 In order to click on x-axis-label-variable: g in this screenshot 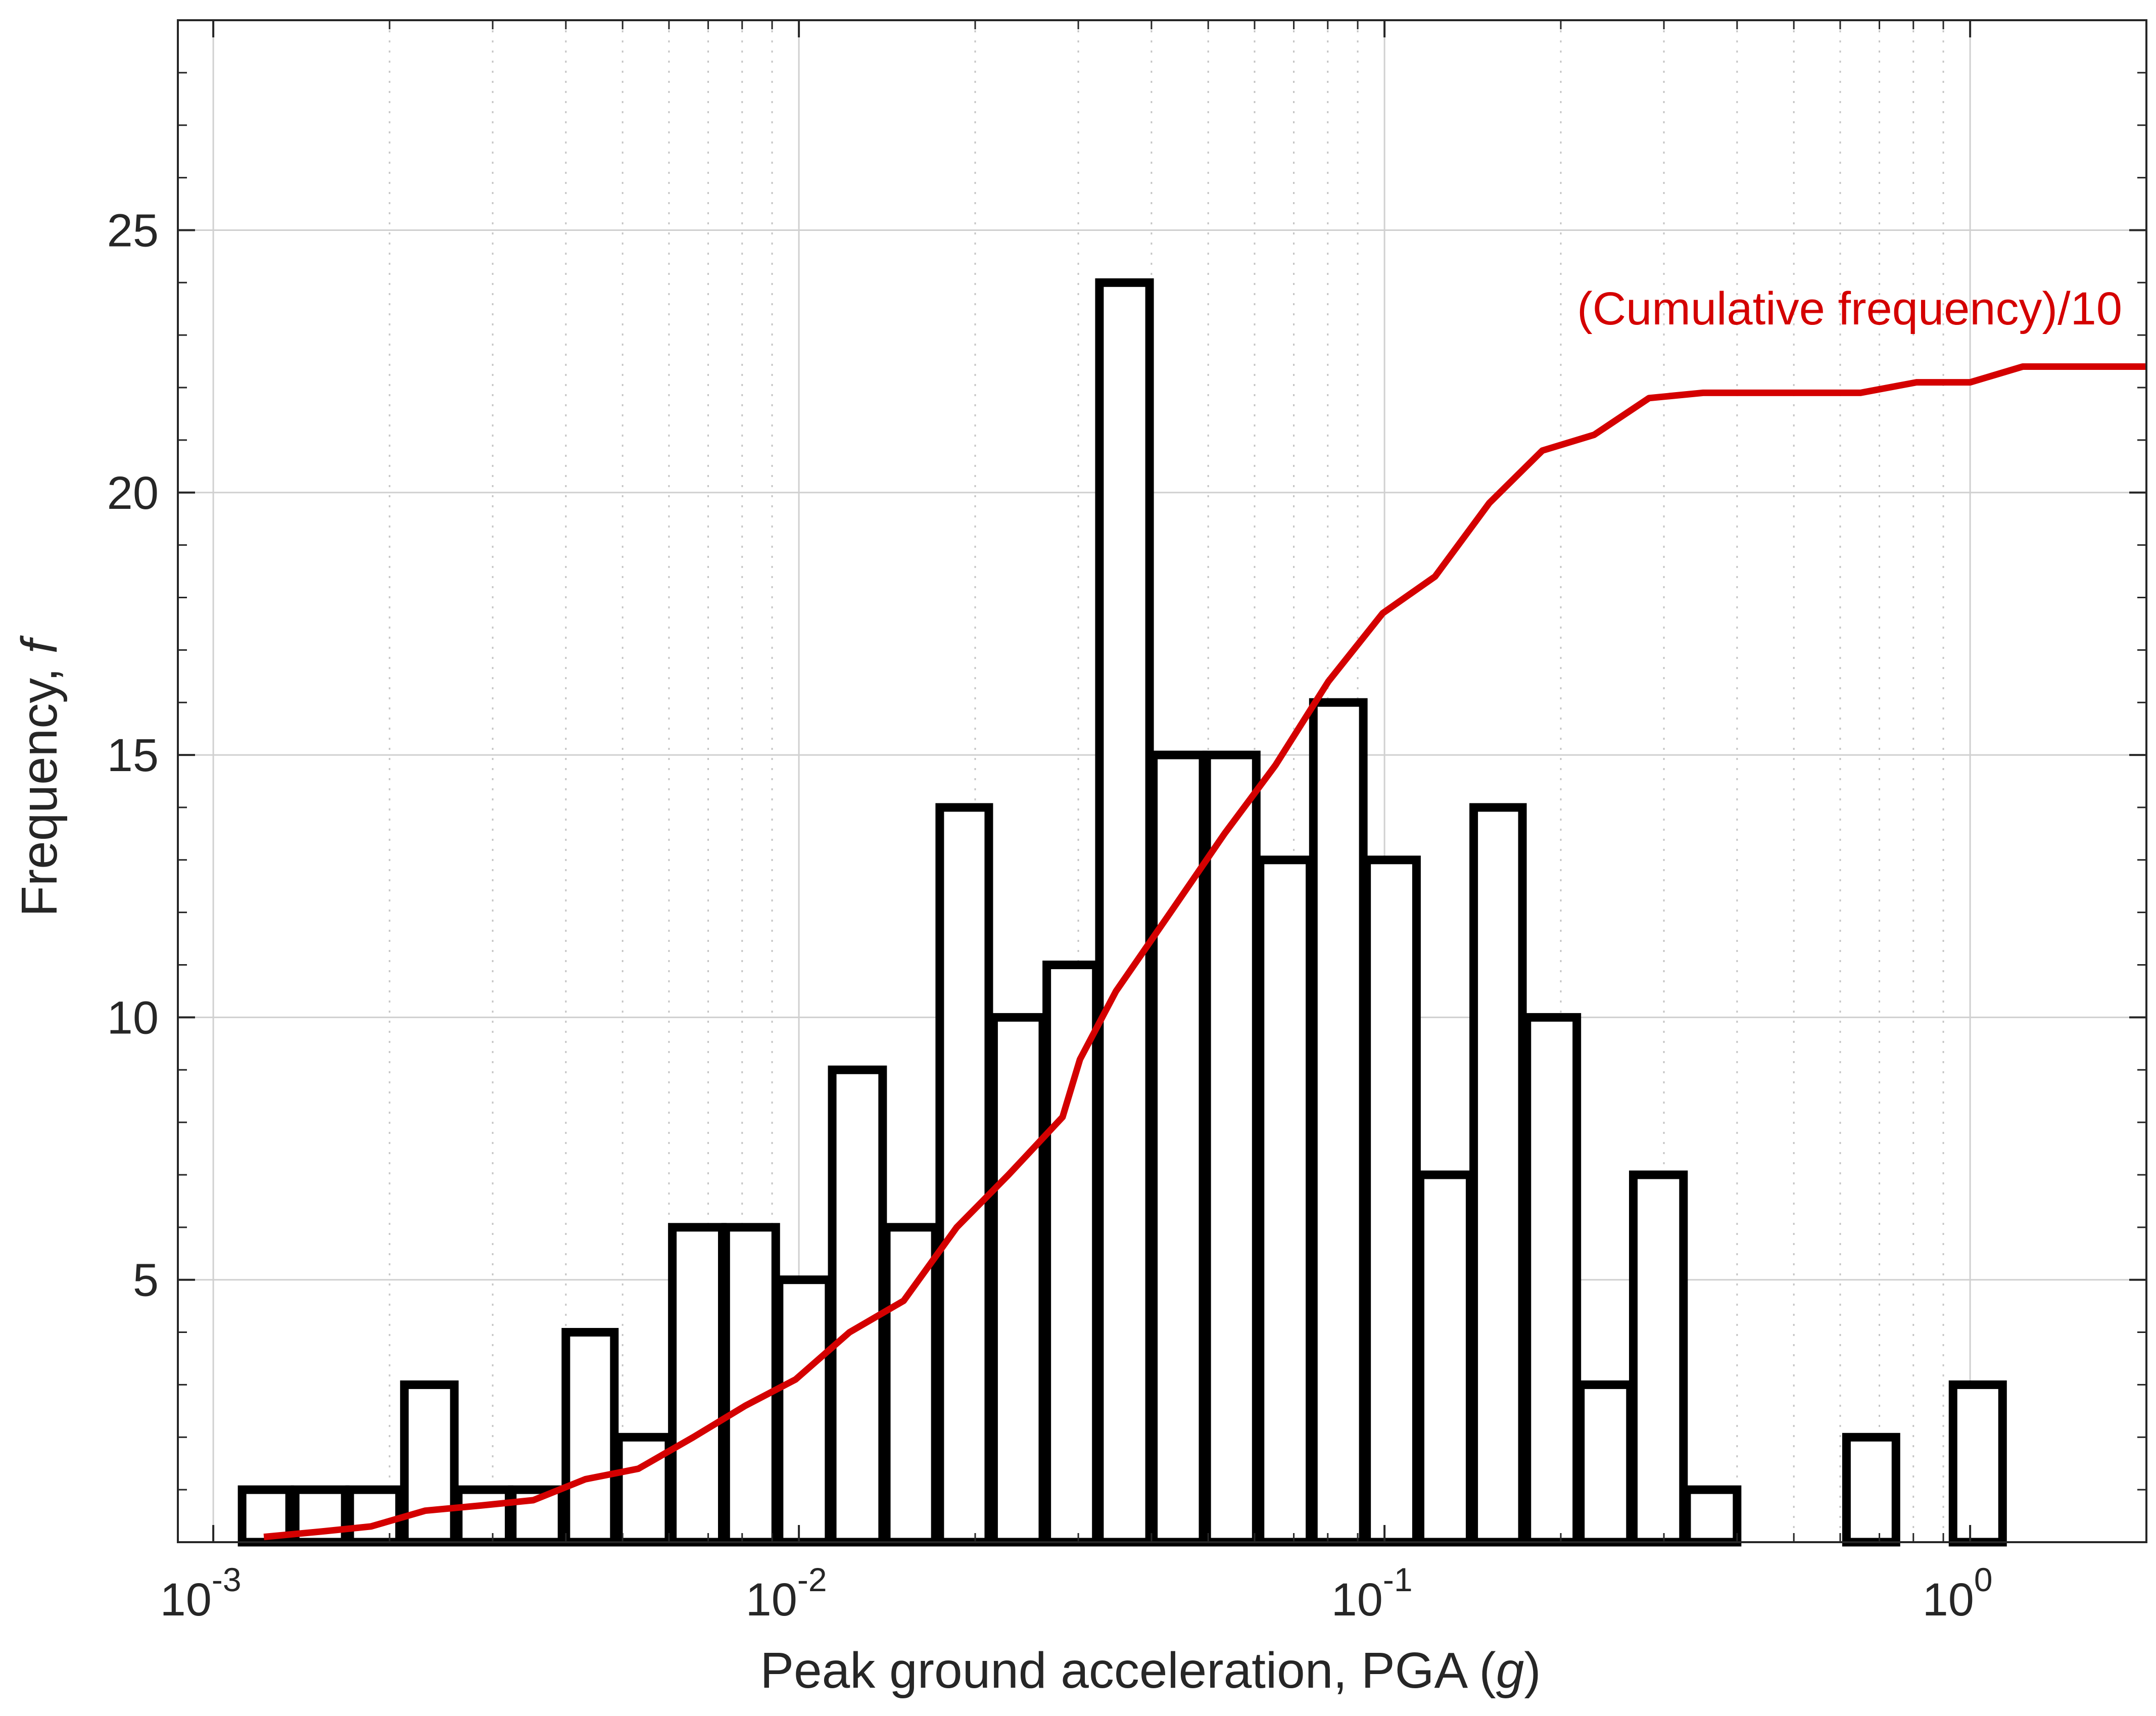, I will do `click(1510, 1671)`.